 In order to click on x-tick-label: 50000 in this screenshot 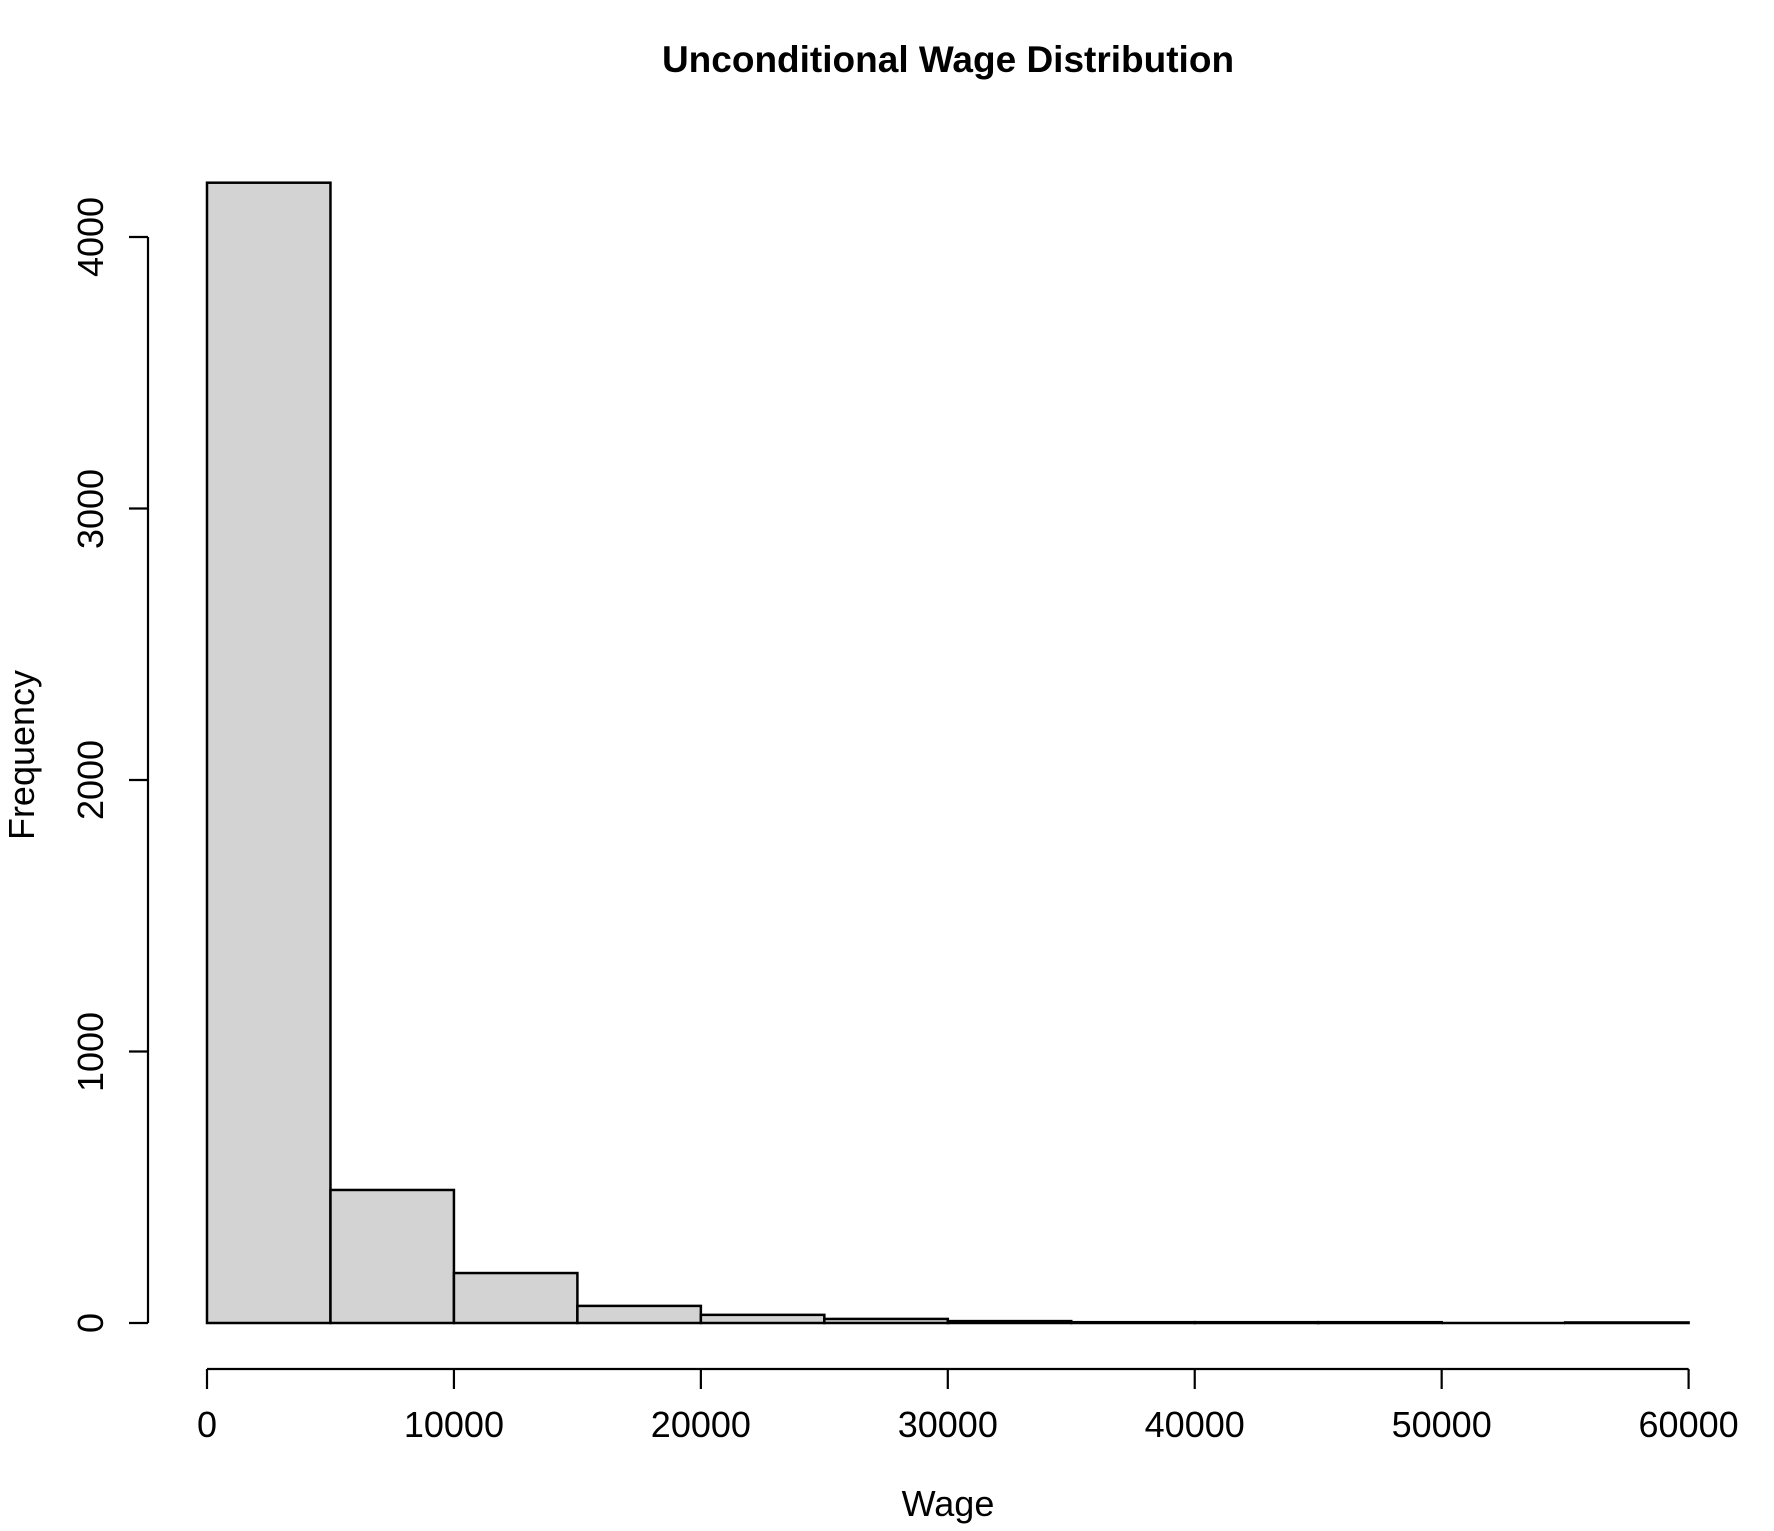, I will do `click(1441, 1424)`.